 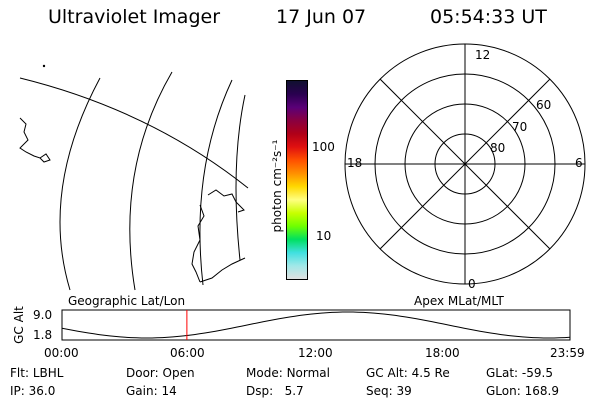 I want to click on mlt-label-18: 18, so click(x=355, y=163).